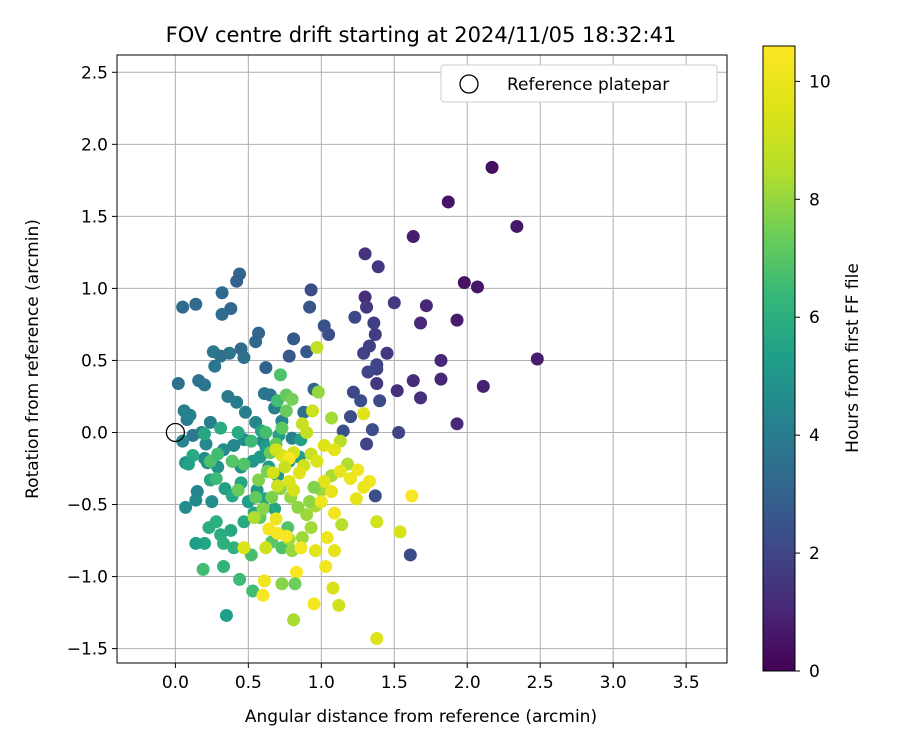 The image size is (900, 750). Describe the element at coordinates (248, 683) in the screenshot. I see `x-tick-label: 0.5` at that location.